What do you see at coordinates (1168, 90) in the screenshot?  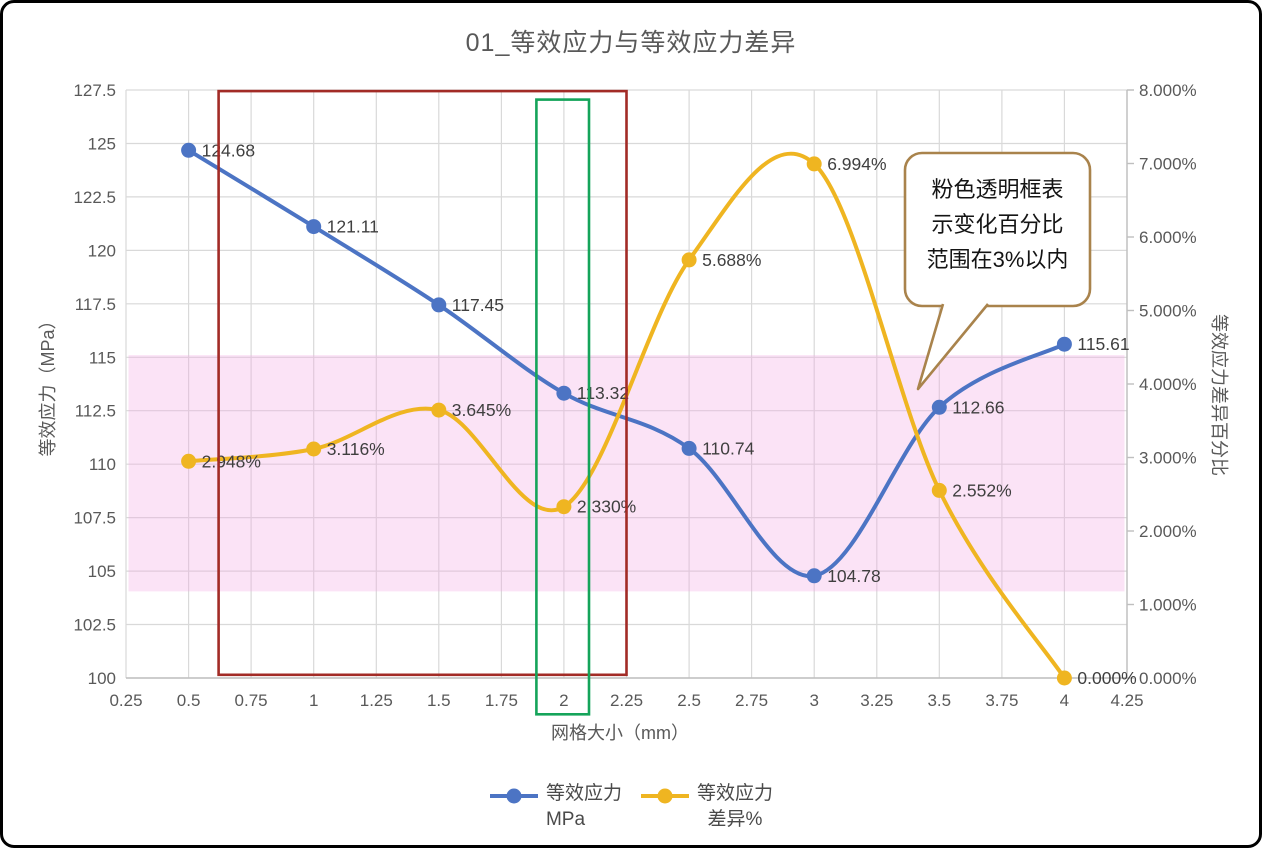 I see `y-right-tick-label: 8.000%` at bounding box center [1168, 90].